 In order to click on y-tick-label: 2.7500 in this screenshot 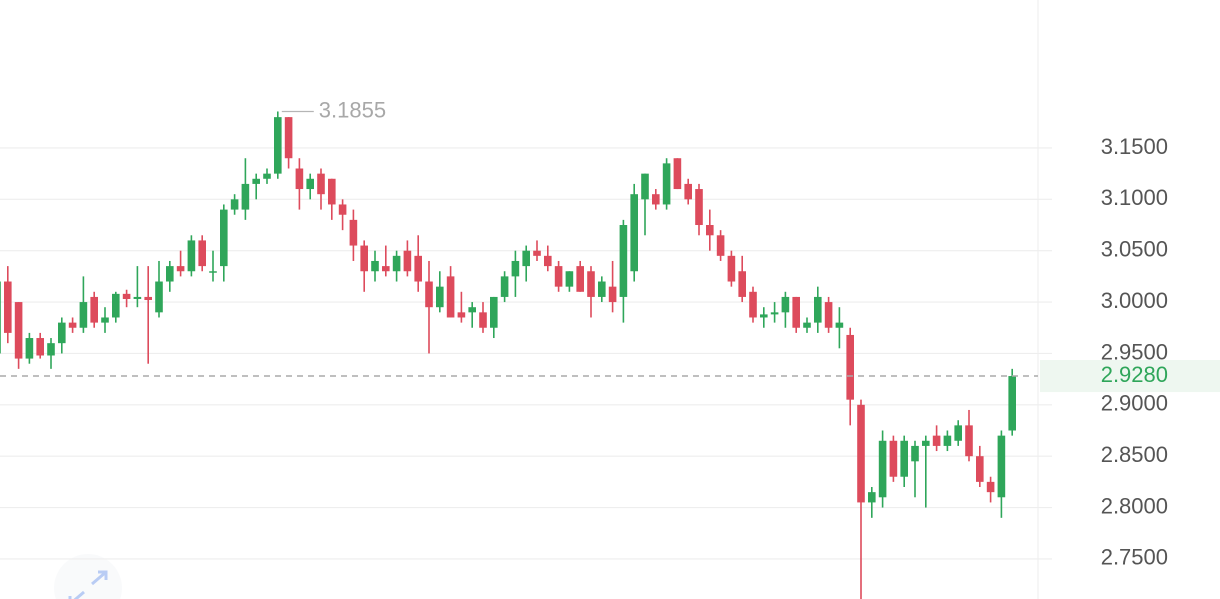, I will do `click(1134, 557)`.